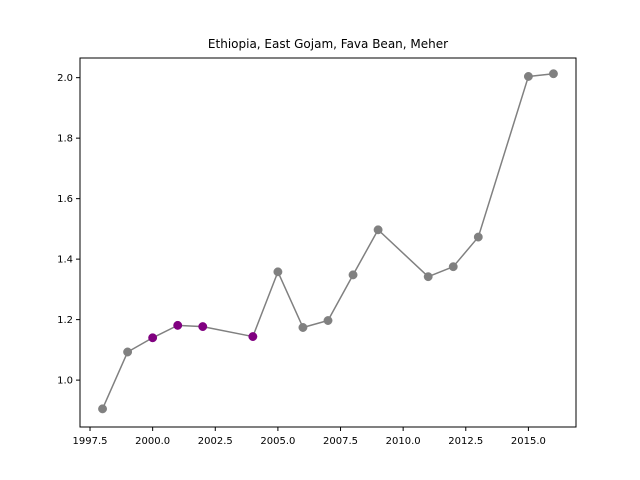 This screenshot has width=640, height=480. What do you see at coordinates (465, 441) in the screenshot?
I see `x-tick-label: 2012.5` at bounding box center [465, 441].